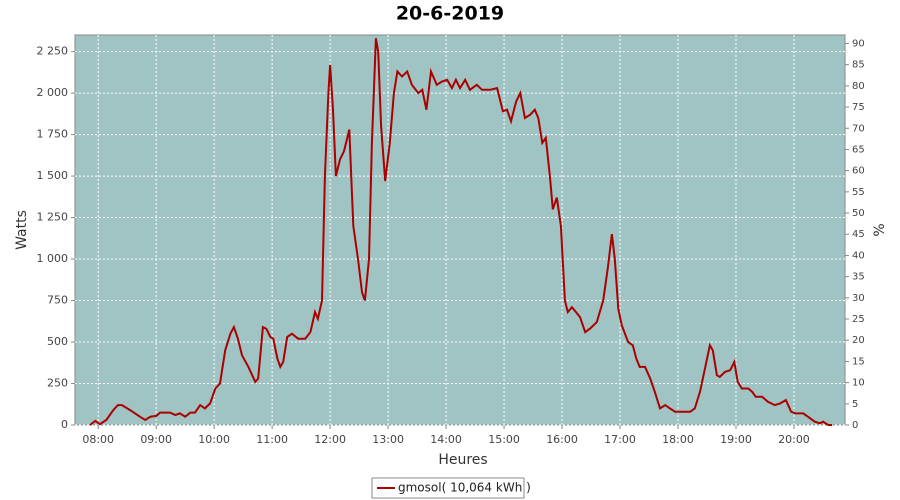  What do you see at coordinates (57, 341) in the screenshot?
I see `y-tick-label: 500` at bounding box center [57, 341].